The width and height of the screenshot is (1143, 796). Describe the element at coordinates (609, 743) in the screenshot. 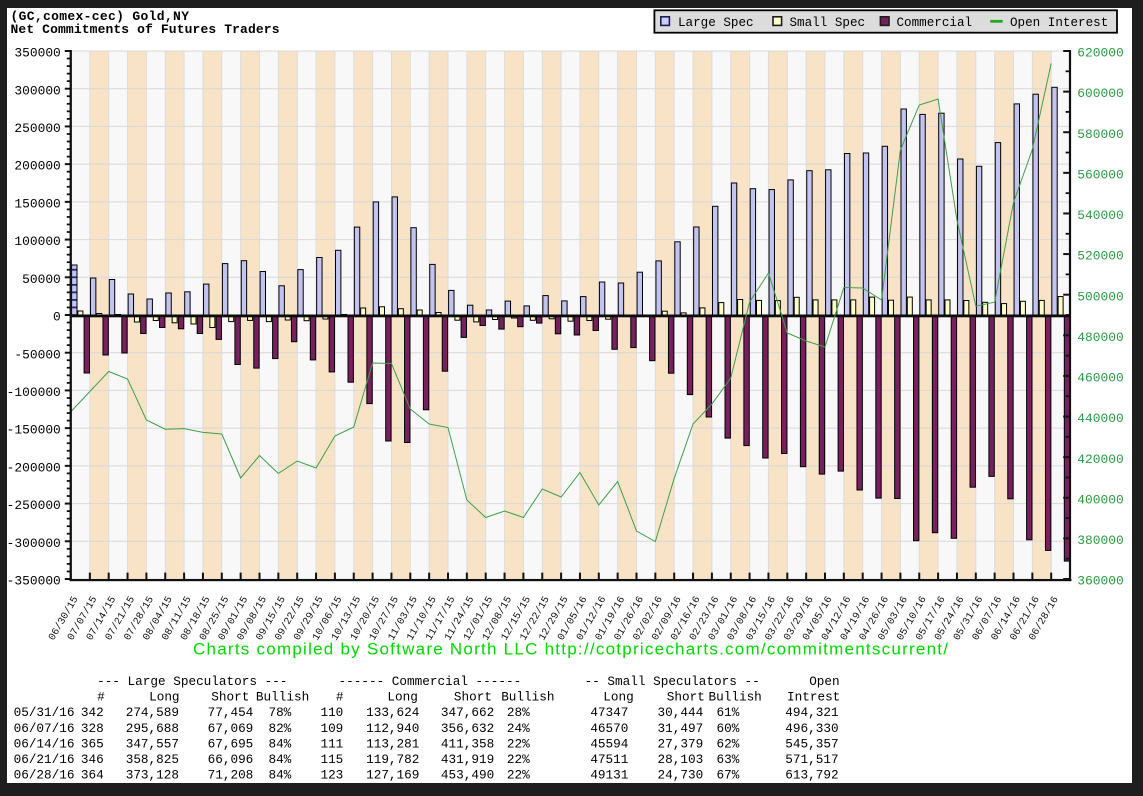

I see `svg-text: 45594` at that location.